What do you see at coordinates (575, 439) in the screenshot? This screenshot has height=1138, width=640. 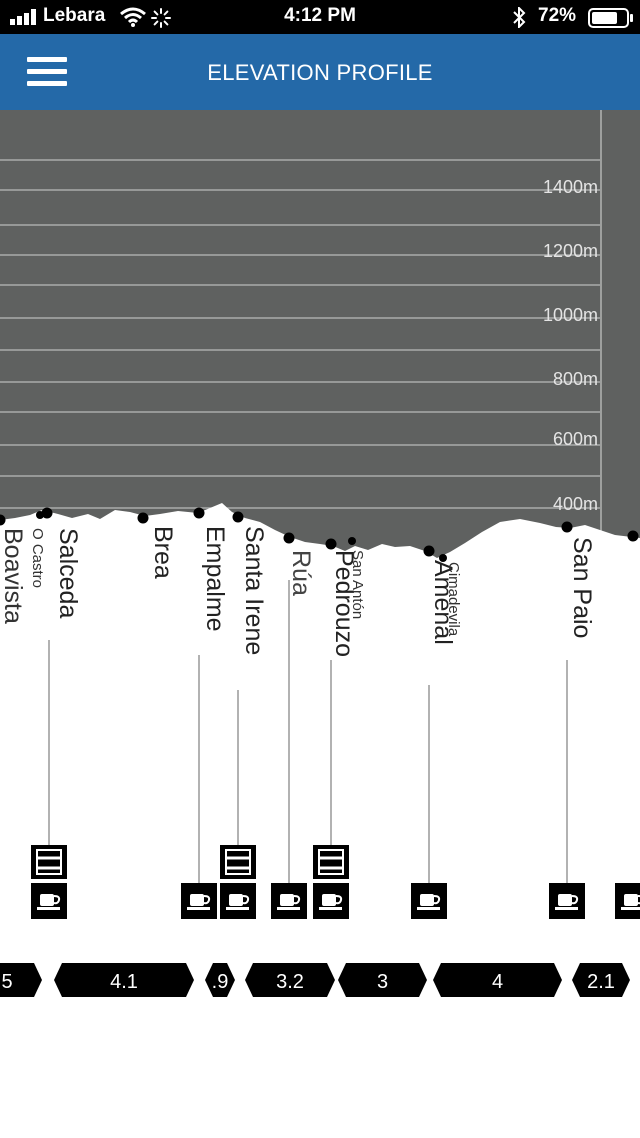 I see `elevation-axis-label: 600m` at bounding box center [575, 439].